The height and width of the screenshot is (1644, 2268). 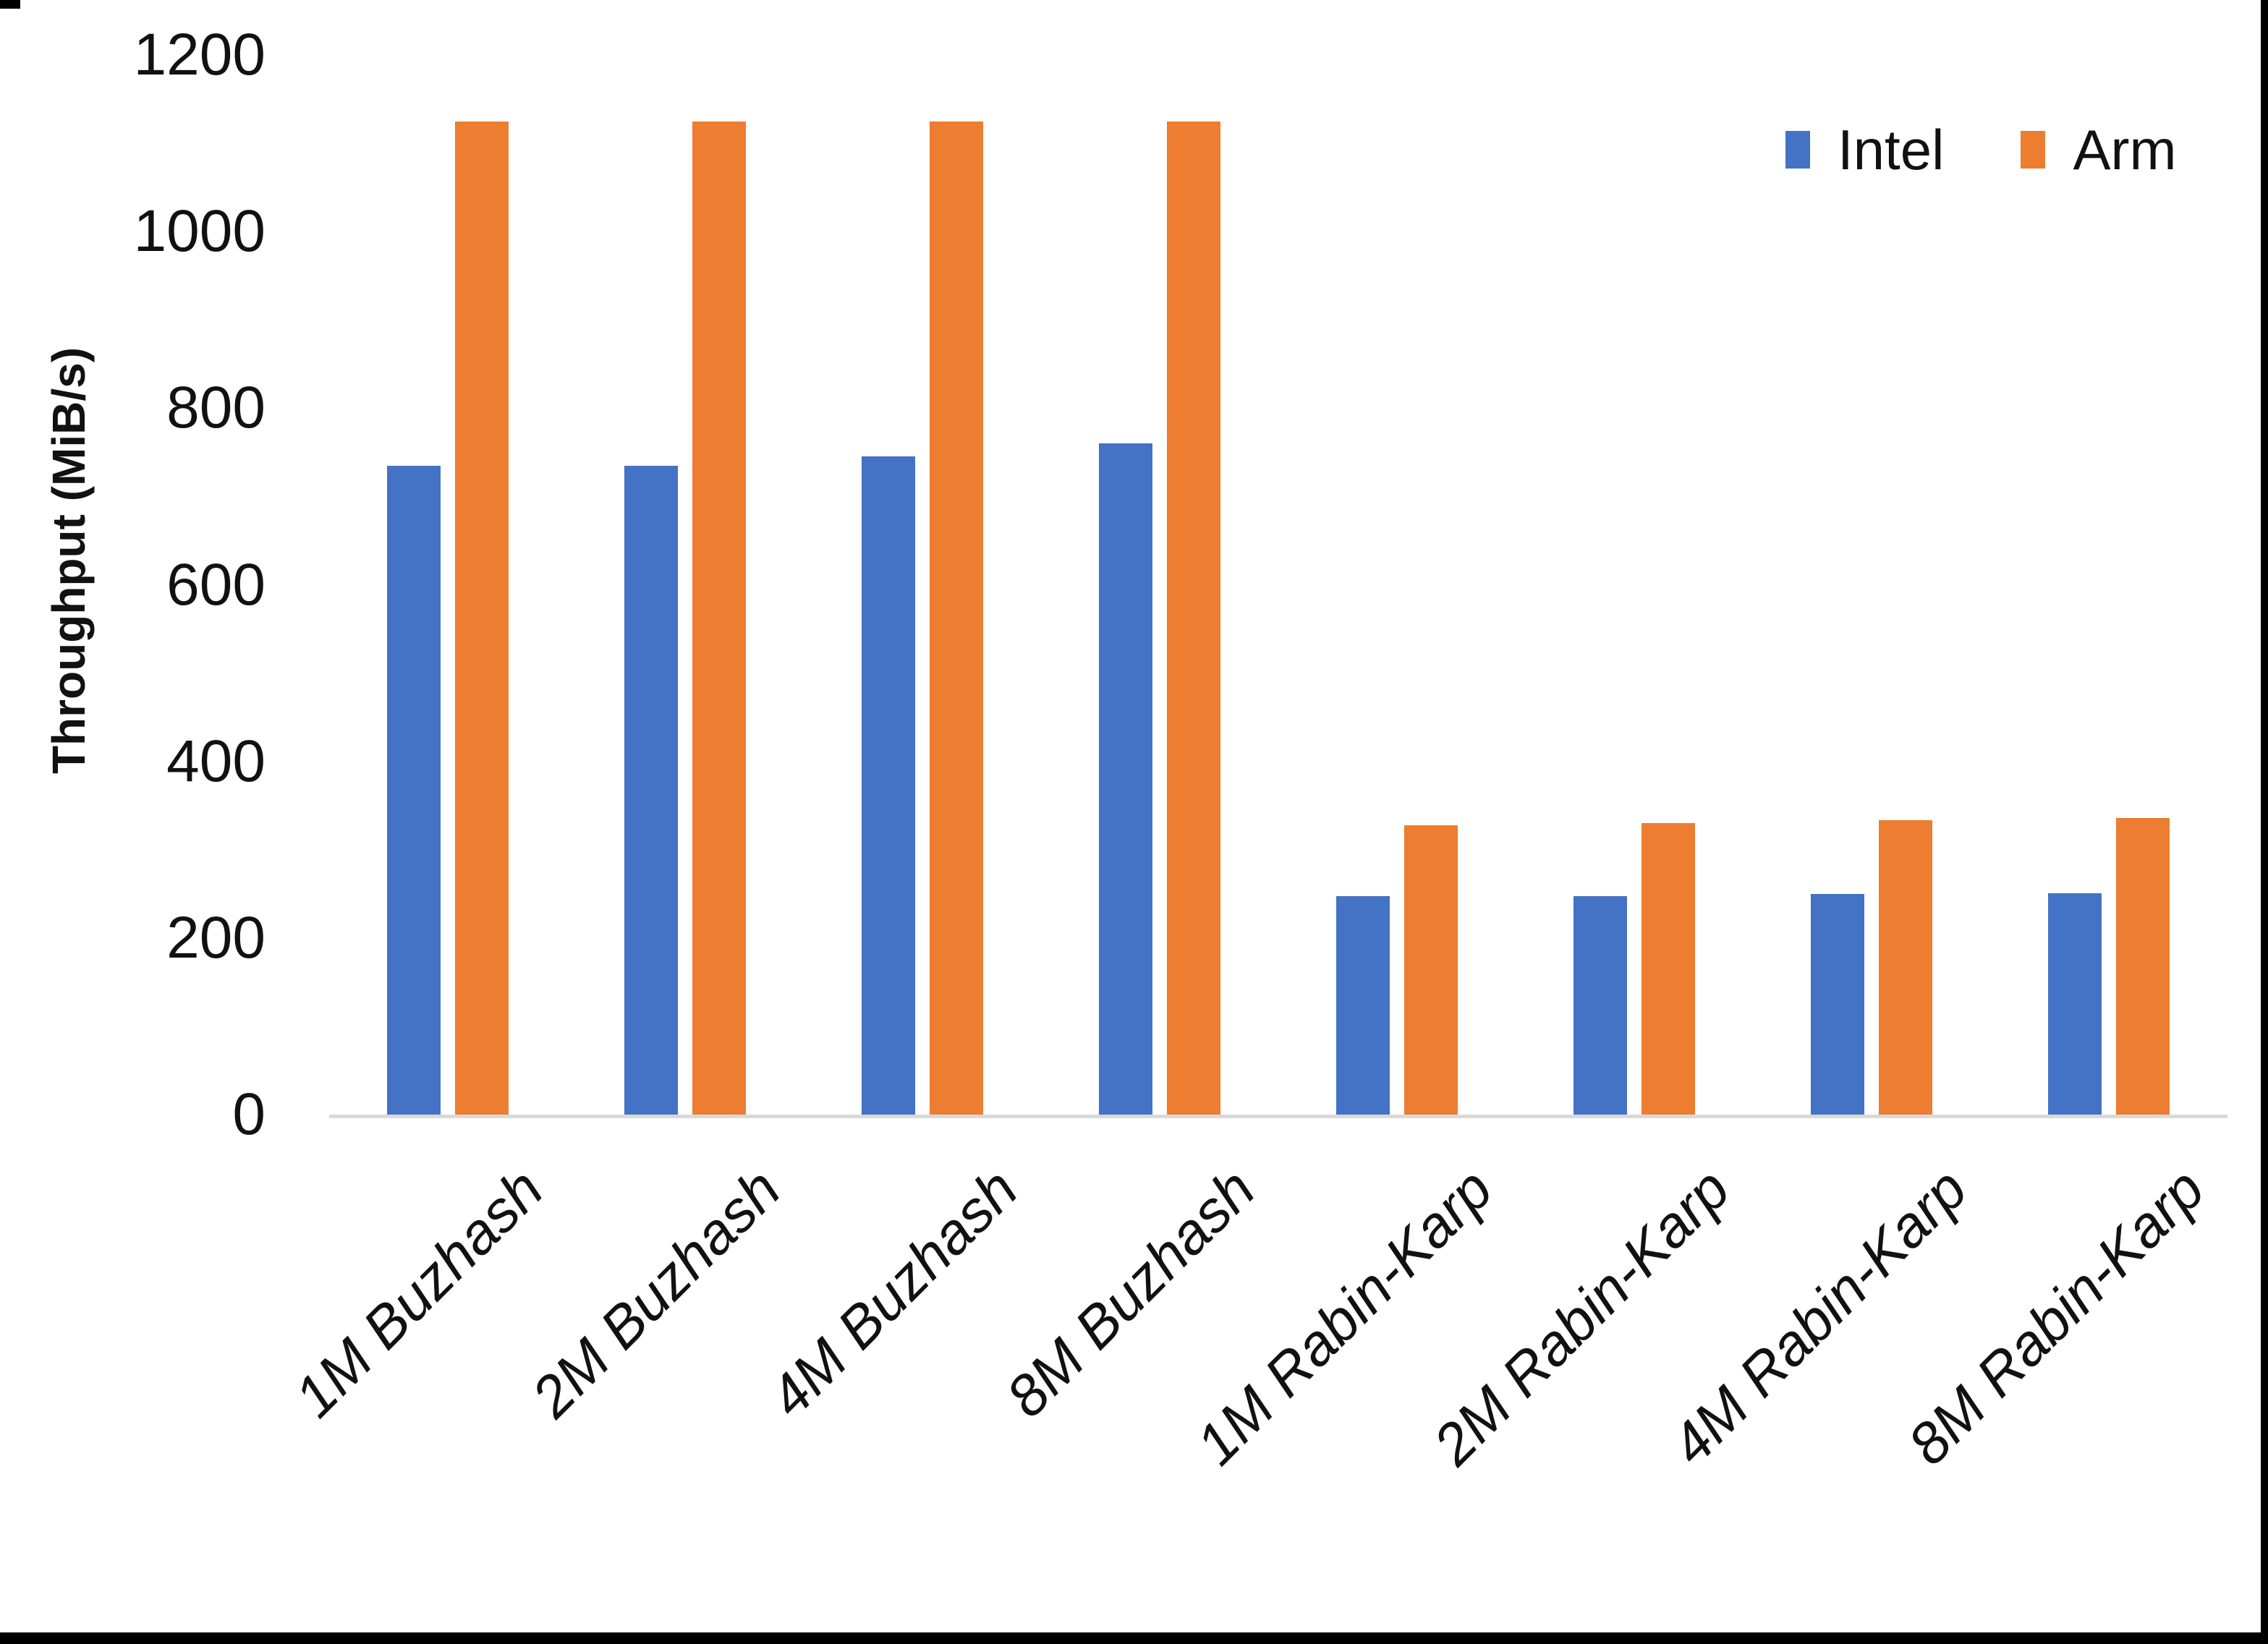 I want to click on y-tick-label-1000: 1000, so click(x=199, y=231).